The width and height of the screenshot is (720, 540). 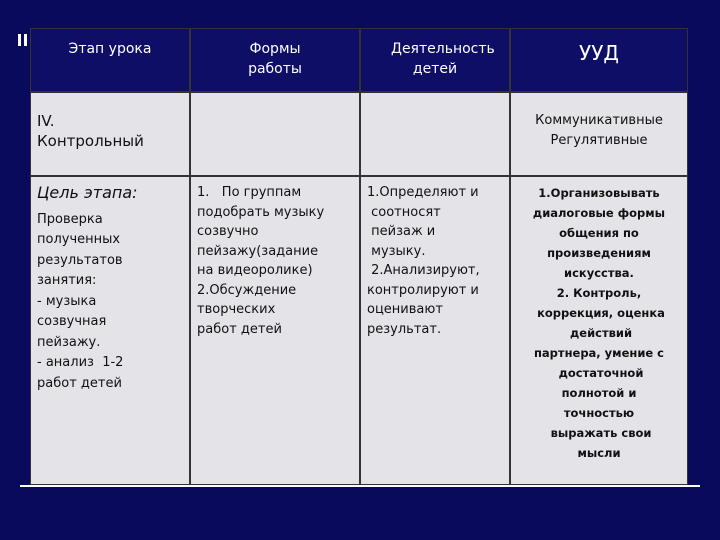 What do you see at coordinates (70, 219) in the screenshot?
I see `cell-text: Проверка` at bounding box center [70, 219].